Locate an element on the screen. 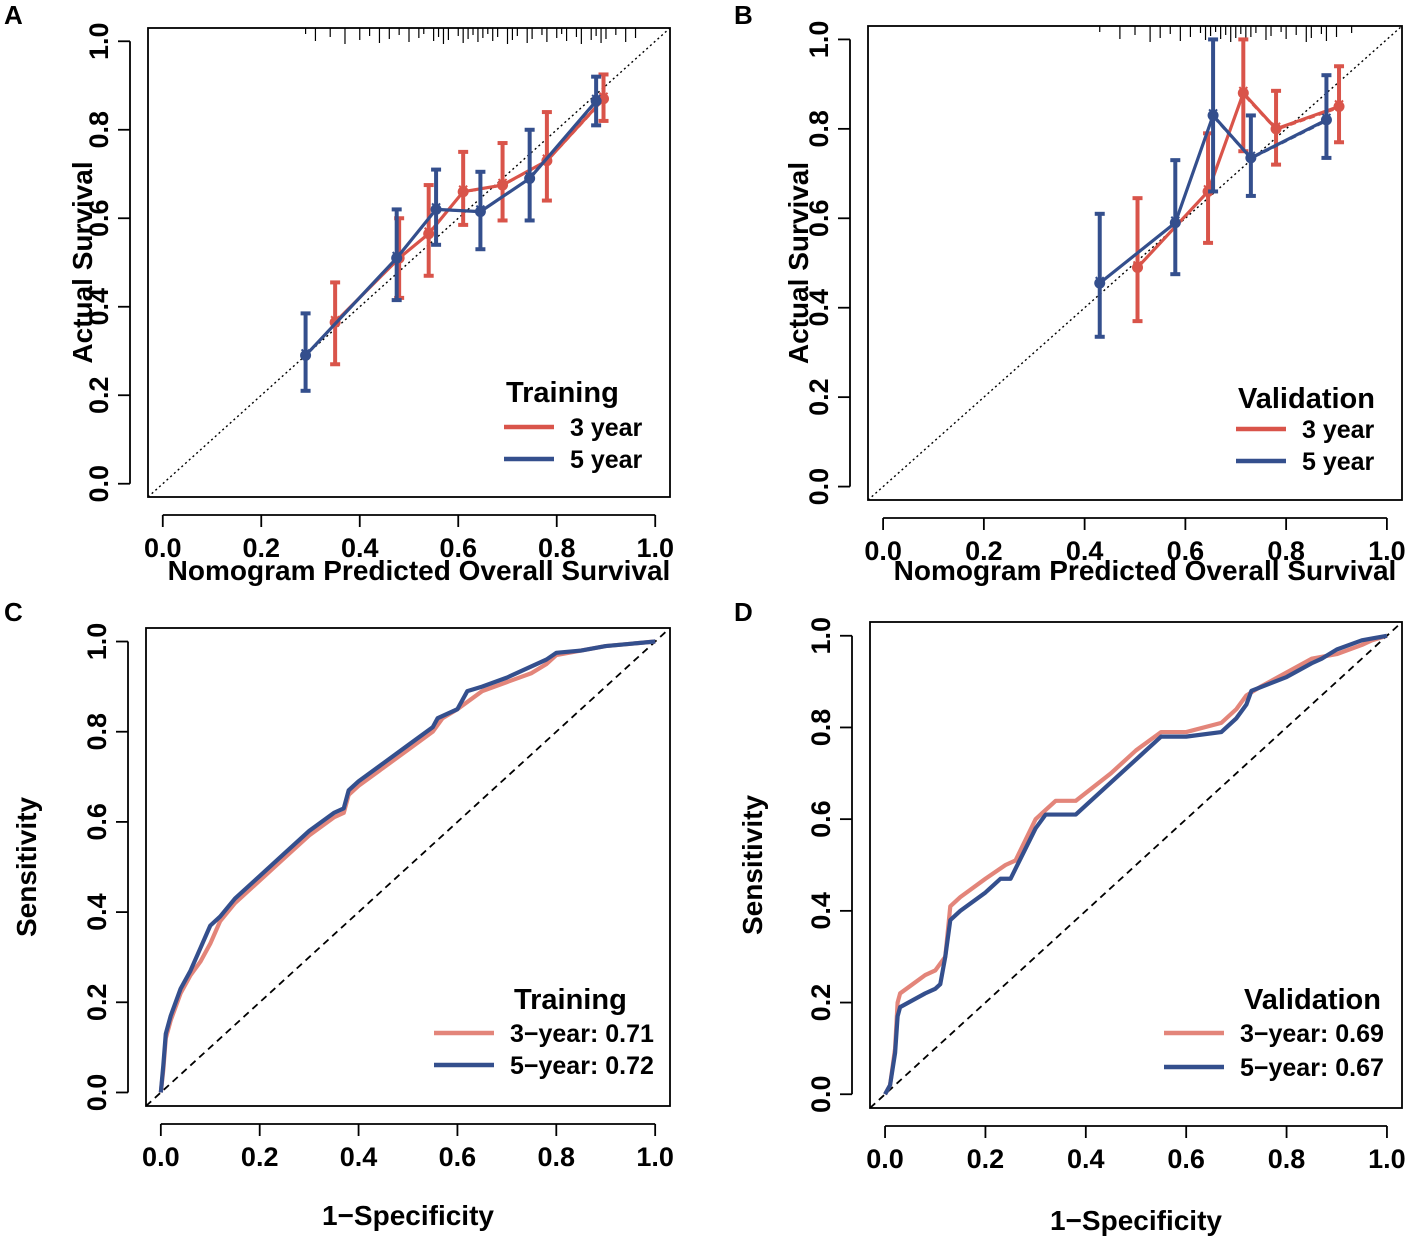 Image resolution: width=1426 pixels, height=1243 pixels. panel-letter: B is located at coordinates (743, 15).